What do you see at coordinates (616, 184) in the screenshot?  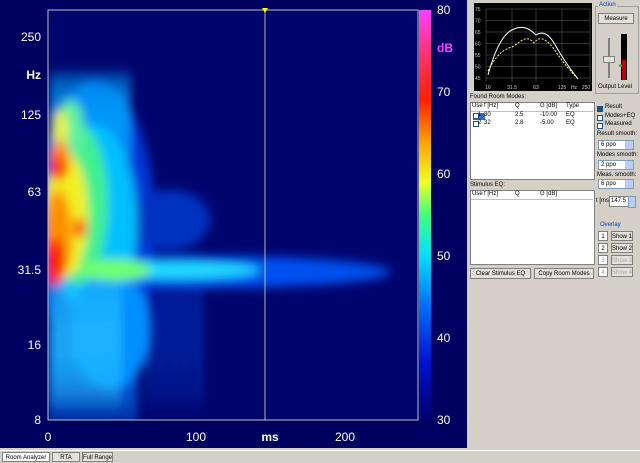 I see `meas-smooth-dropdown: 6 ppo` at bounding box center [616, 184].